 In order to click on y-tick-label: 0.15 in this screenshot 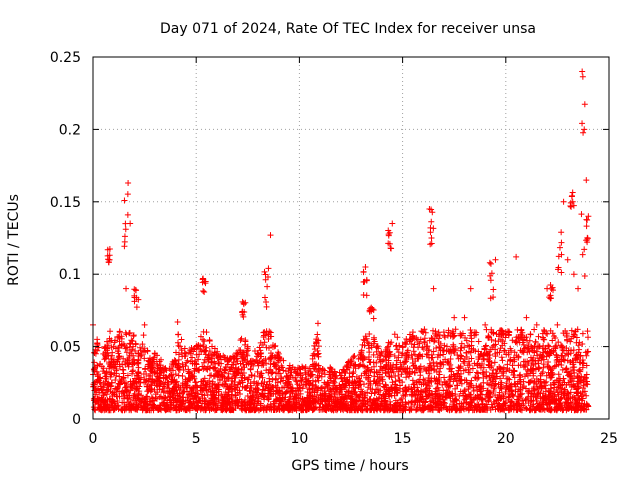, I will do `click(65, 203)`.